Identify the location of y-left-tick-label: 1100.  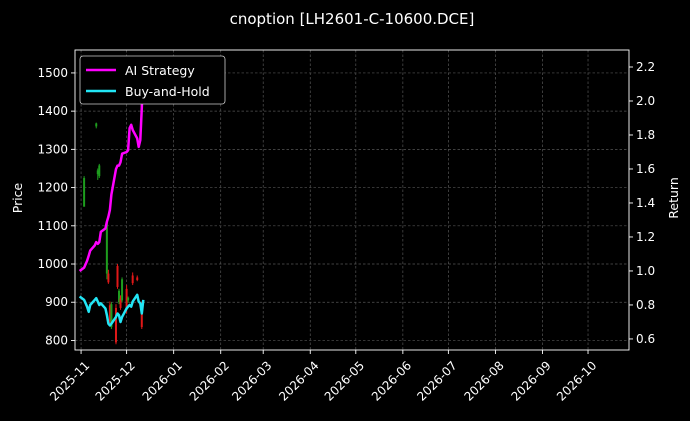
(52, 226).